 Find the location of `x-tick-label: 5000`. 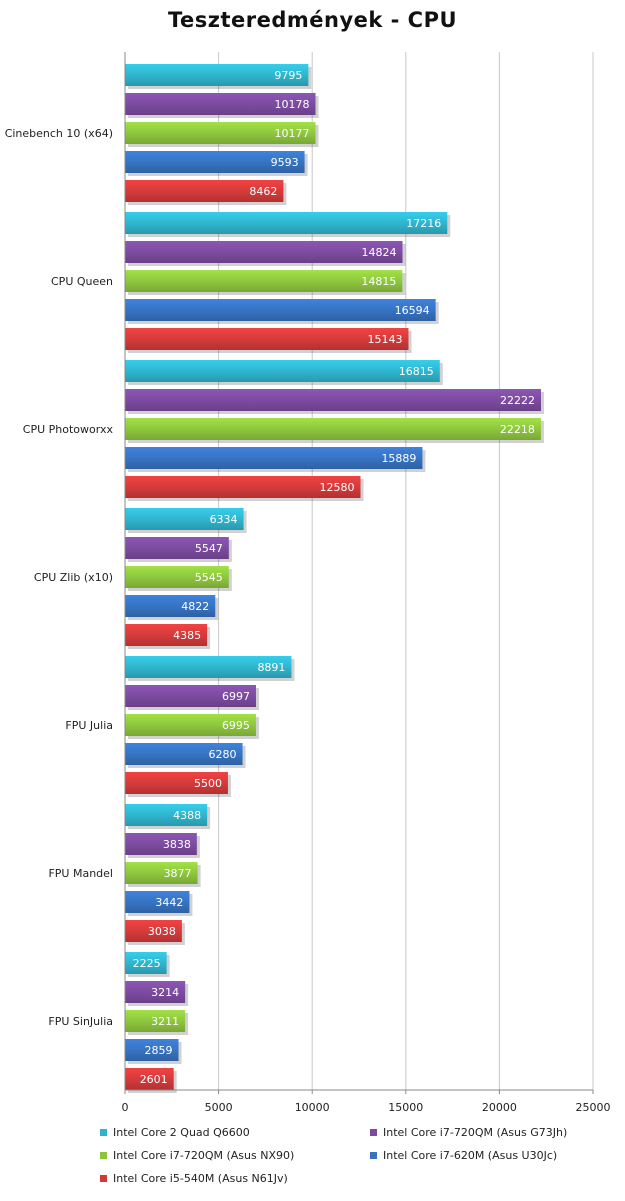

x-tick-label: 5000 is located at coordinates (219, 1107).